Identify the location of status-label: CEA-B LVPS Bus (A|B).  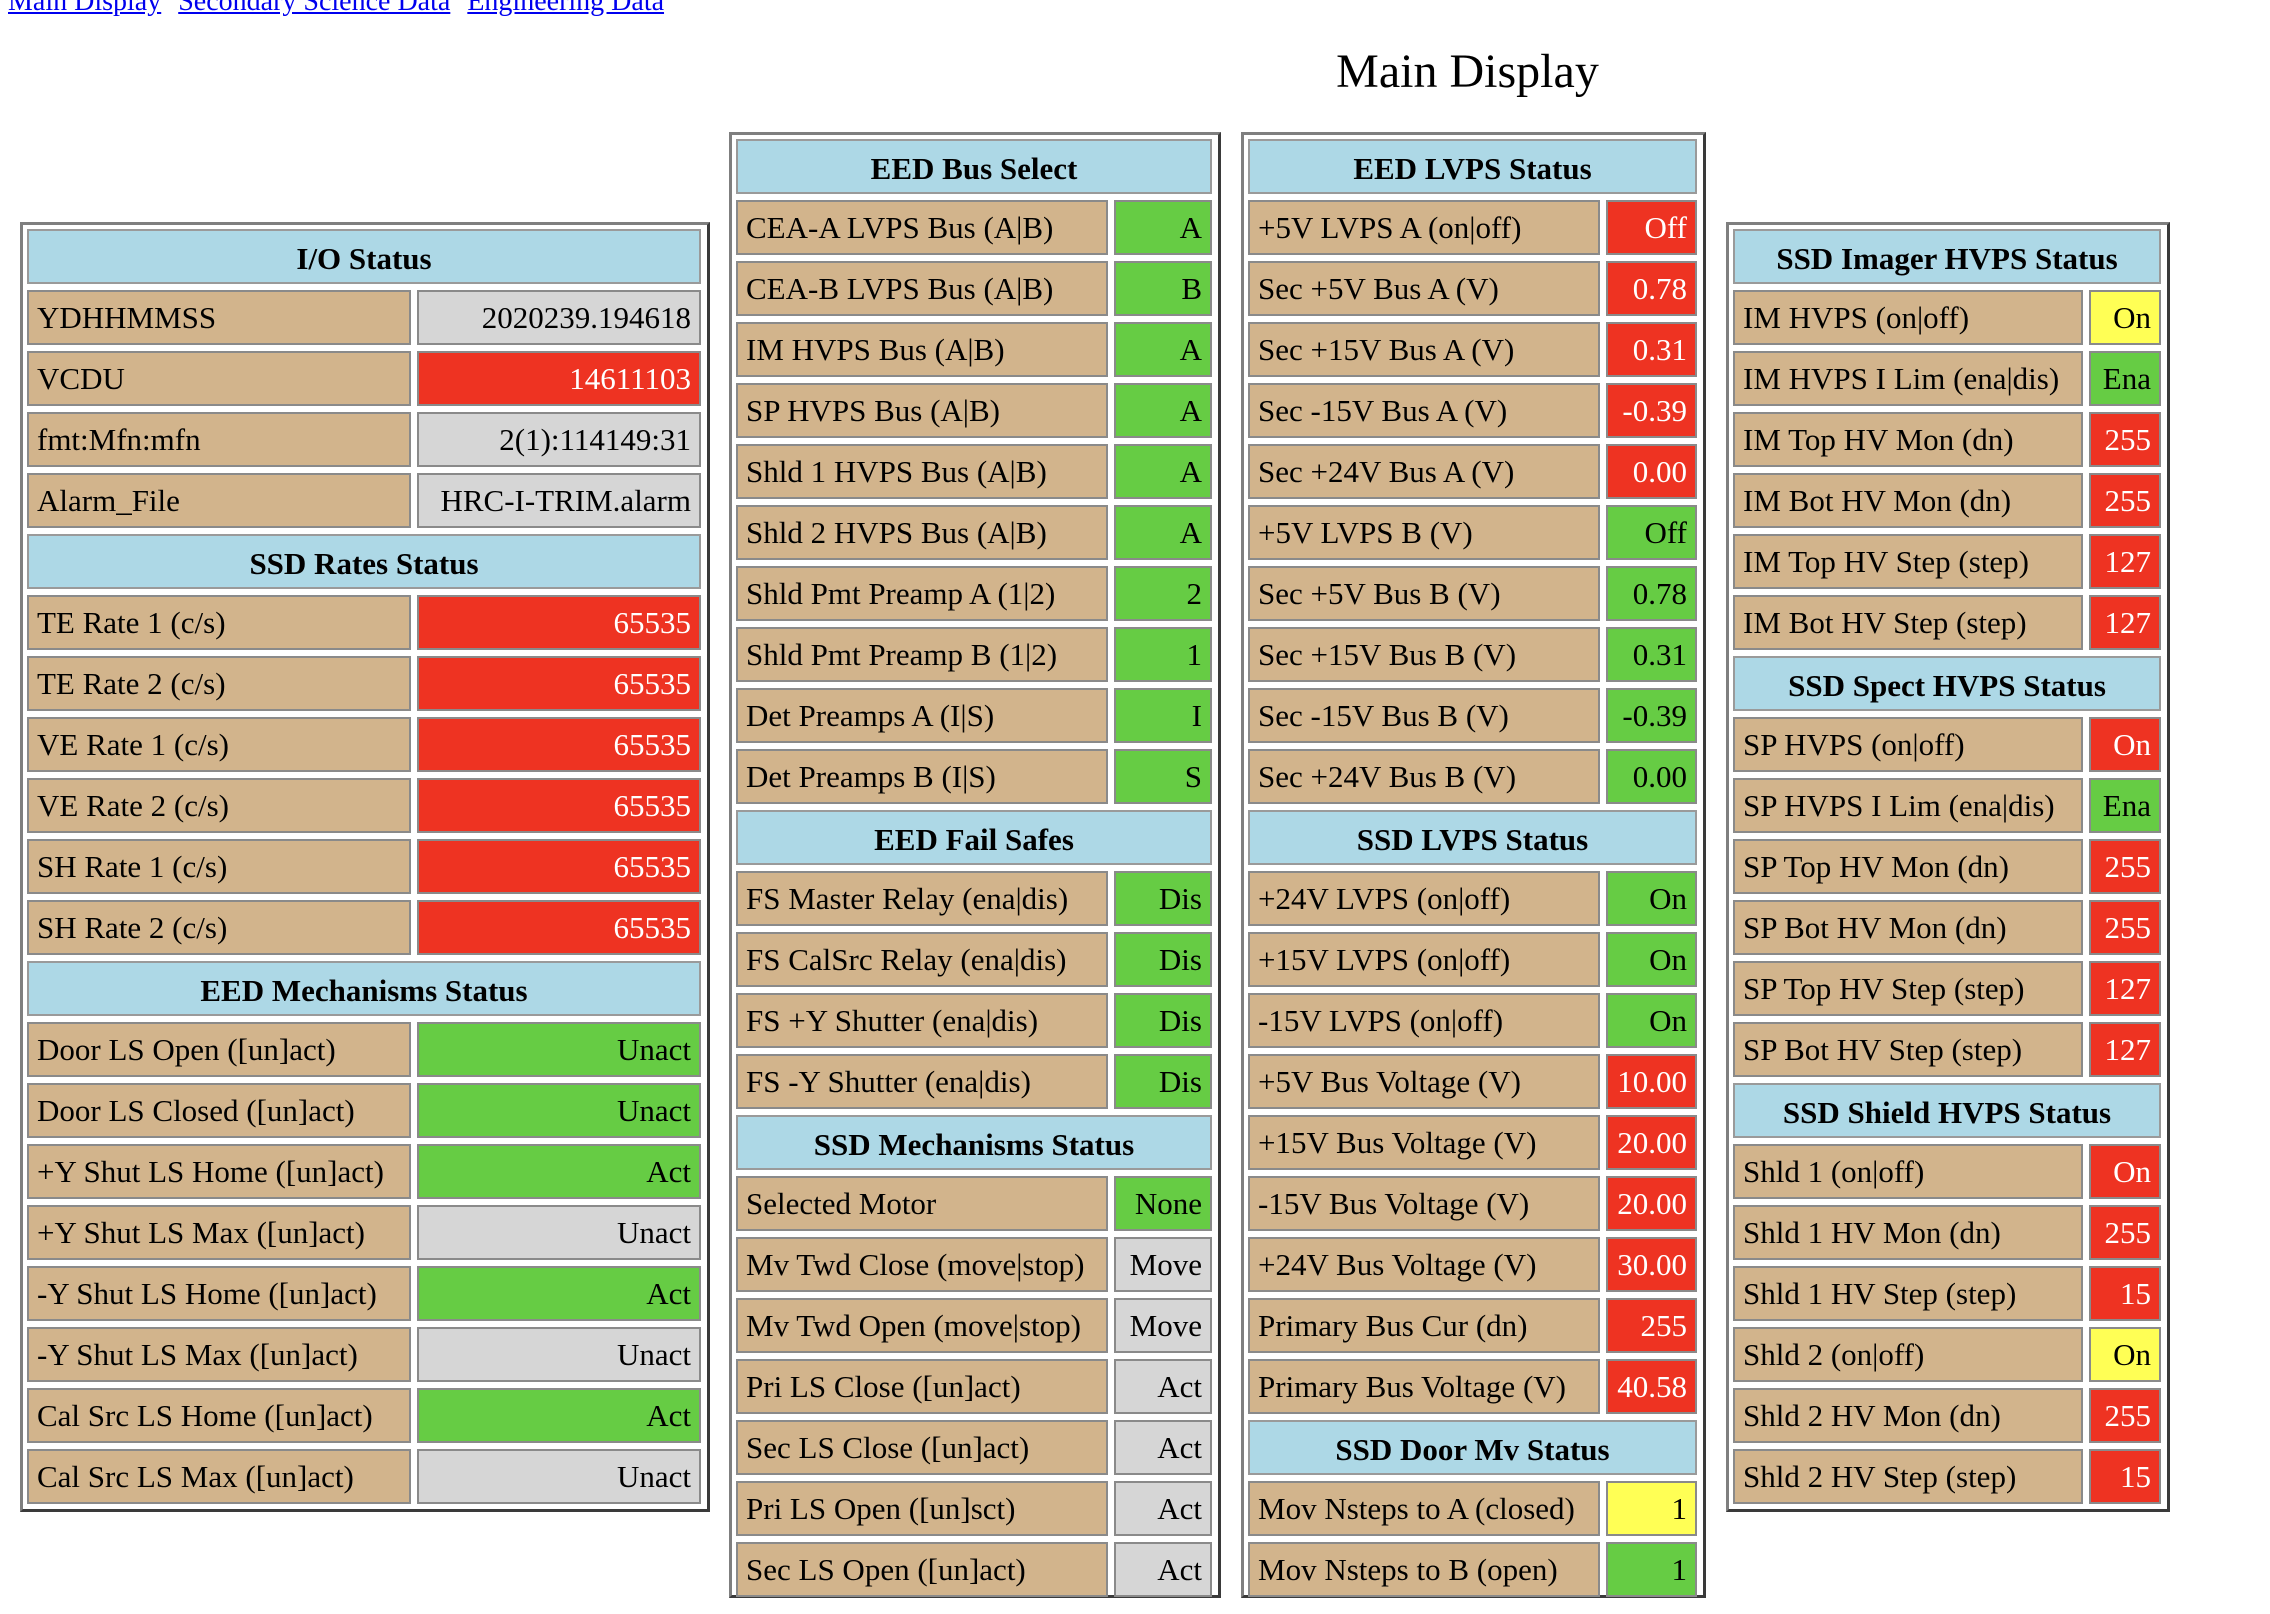
(922, 288).